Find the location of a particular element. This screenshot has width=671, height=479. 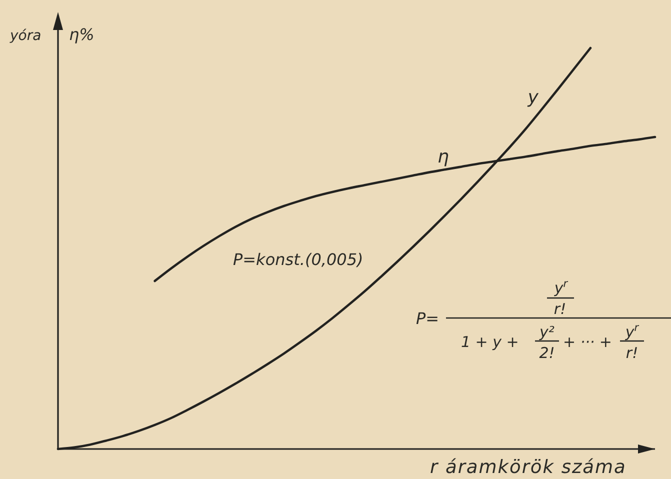

annotation: + ··· + is located at coordinates (587, 342).